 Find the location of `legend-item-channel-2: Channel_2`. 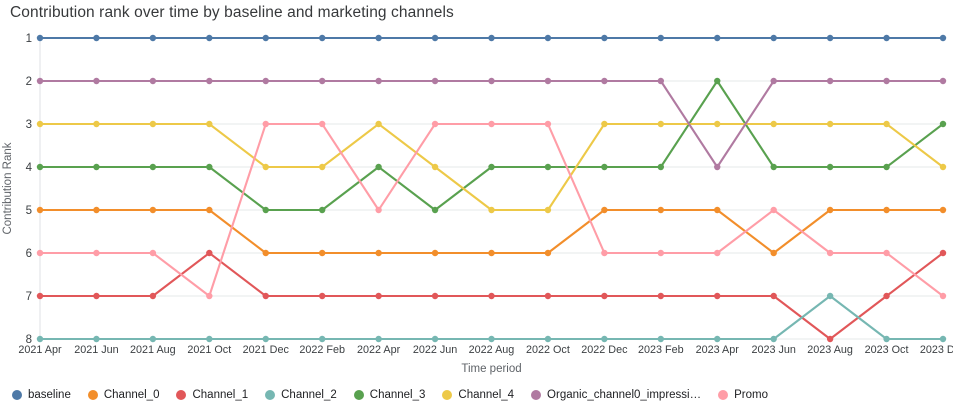

legend-item-channel-2: Channel_2 is located at coordinates (301, 395).